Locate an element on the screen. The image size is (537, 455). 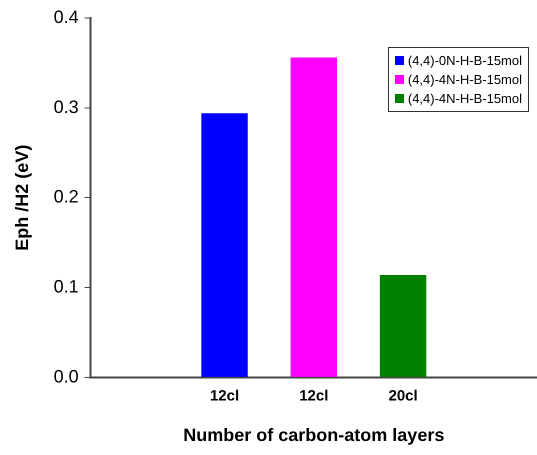
y-tick-label: 0.1 is located at coordinates (66, 286).